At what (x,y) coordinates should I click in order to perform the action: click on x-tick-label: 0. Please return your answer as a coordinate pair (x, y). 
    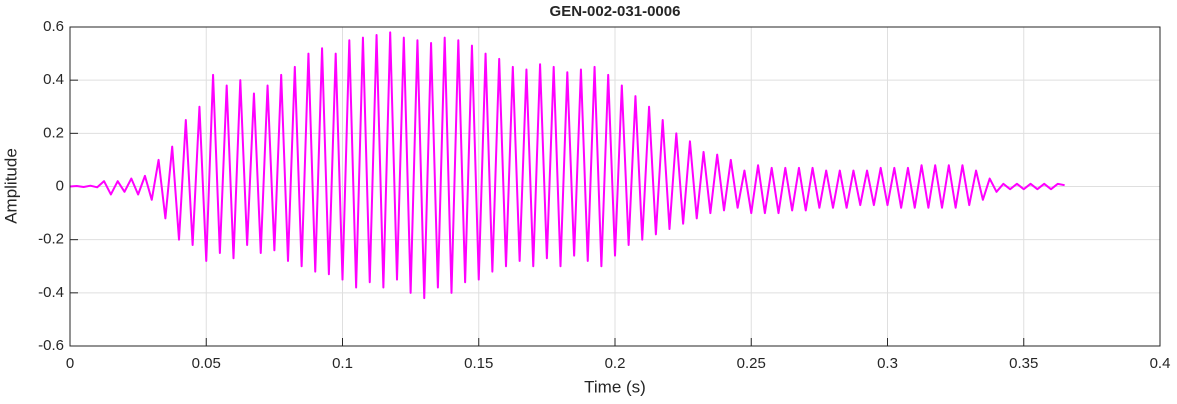
    Looking at the image, I should click on (70, 363).